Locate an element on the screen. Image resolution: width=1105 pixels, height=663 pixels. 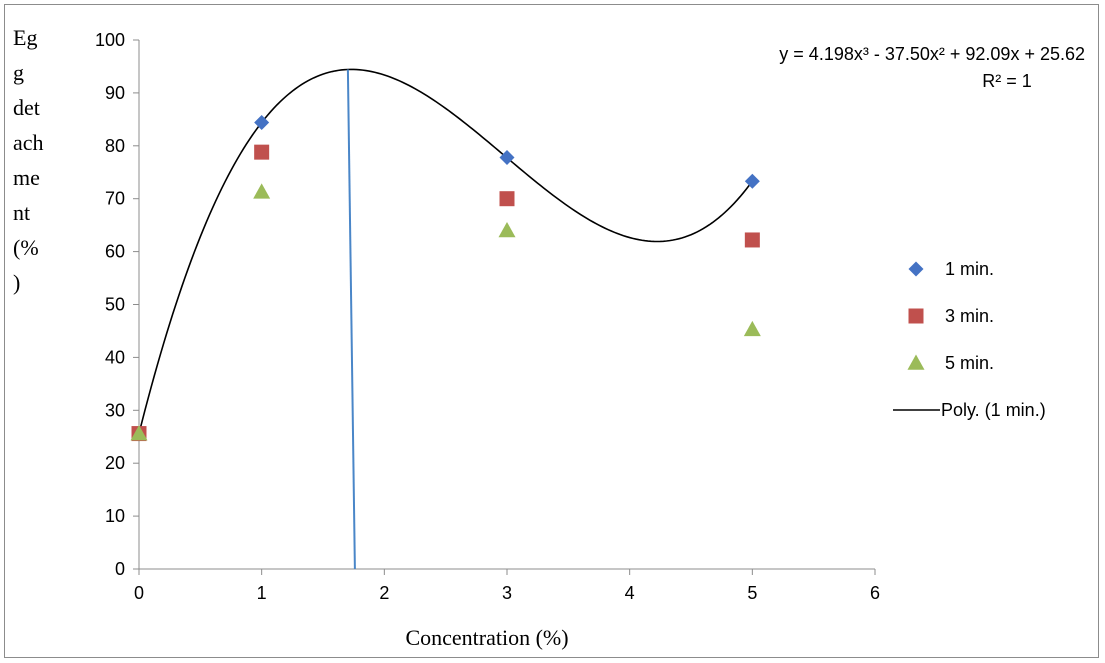
y-axis-label-line: ) is located at coordinates (16, 282).